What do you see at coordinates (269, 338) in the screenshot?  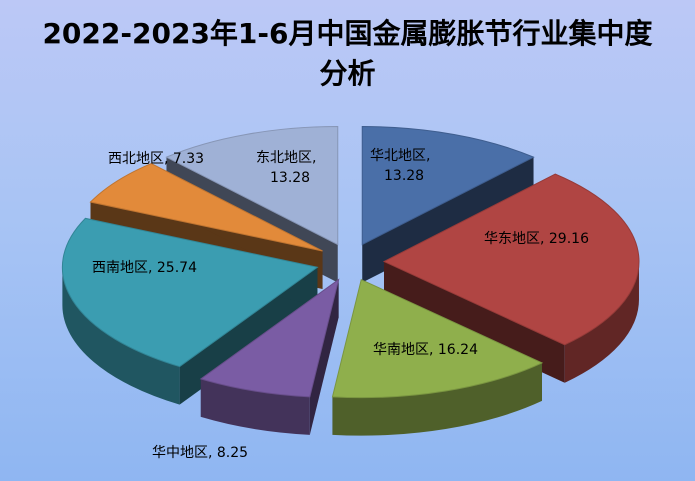 I see `pie-slice-华中地区` at bounding box center [269, 338].